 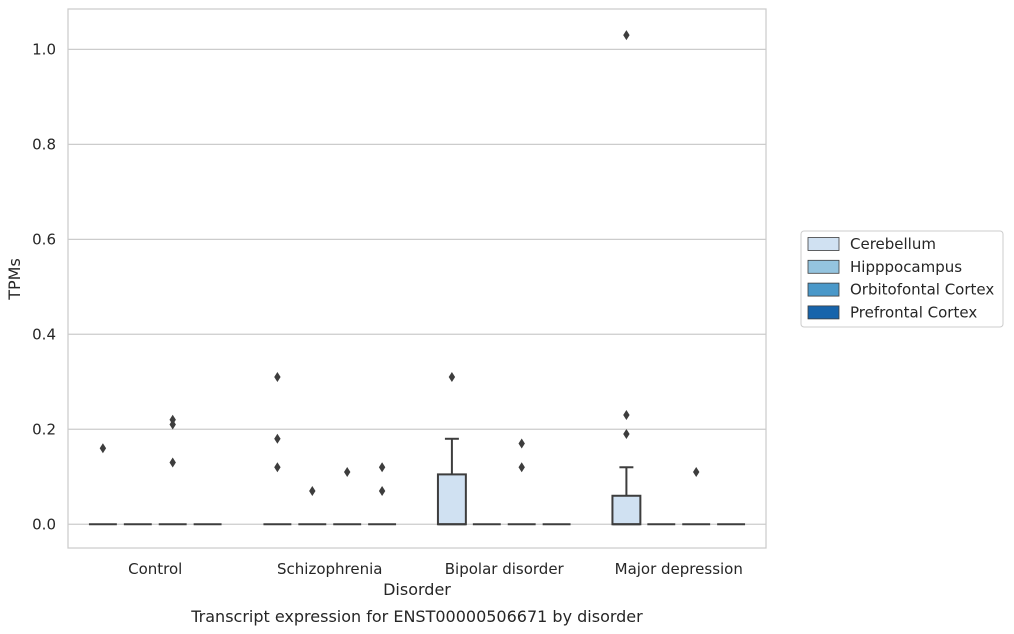 I want to click on x-tick-label: Major depression, so click(x=679, y=569).